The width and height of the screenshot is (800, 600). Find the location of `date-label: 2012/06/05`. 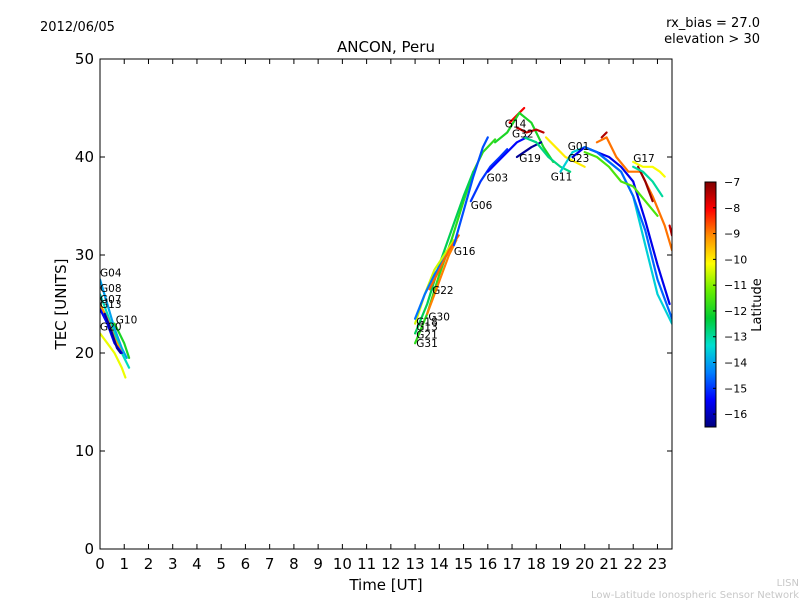

date-label: 2012/06/05 is located at coordinates (77, 27).